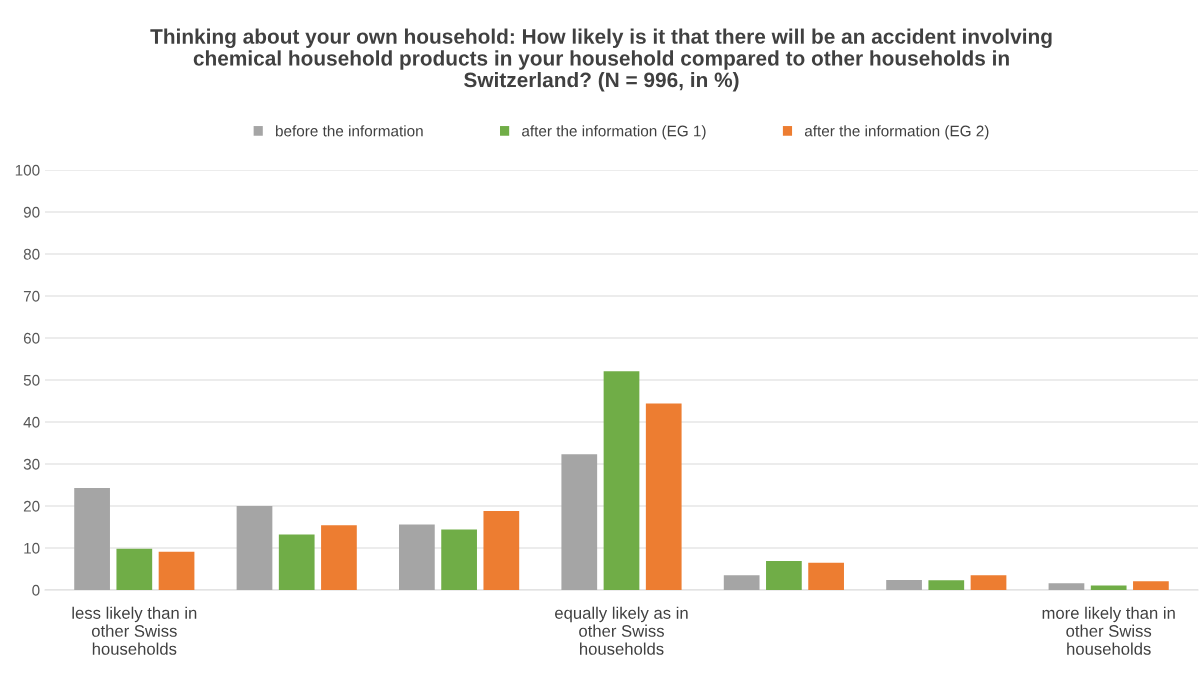 This screenshot has width=1203, height=690. I want to click on y-tick-label: 40, so click(31, 422).